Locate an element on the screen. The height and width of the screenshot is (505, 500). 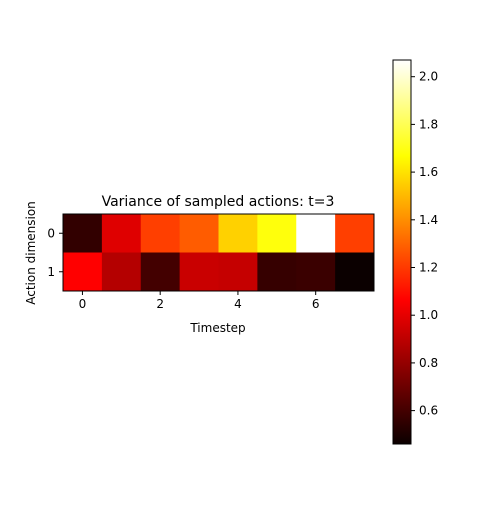
y-axis: 01 is located at coordinates (55, 252).